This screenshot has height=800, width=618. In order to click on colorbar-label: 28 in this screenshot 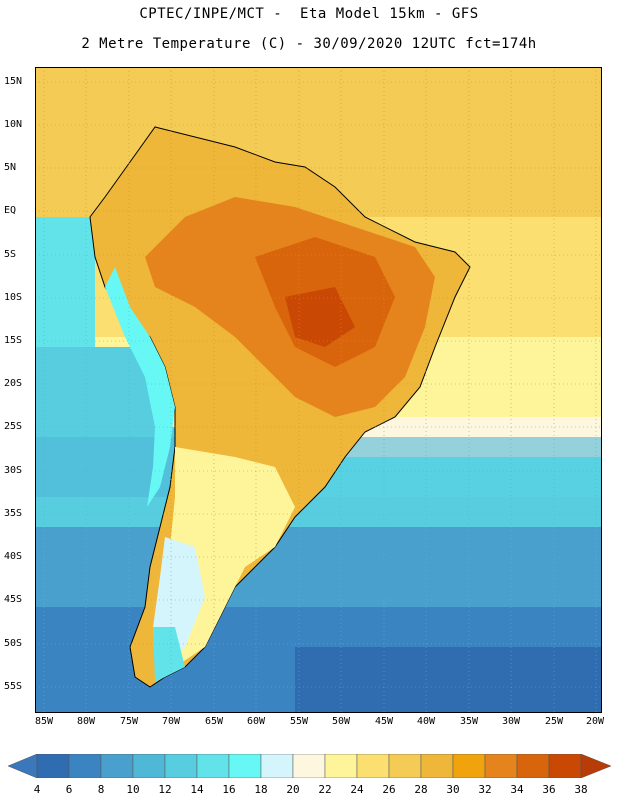, I will do `click(421, 789)`.